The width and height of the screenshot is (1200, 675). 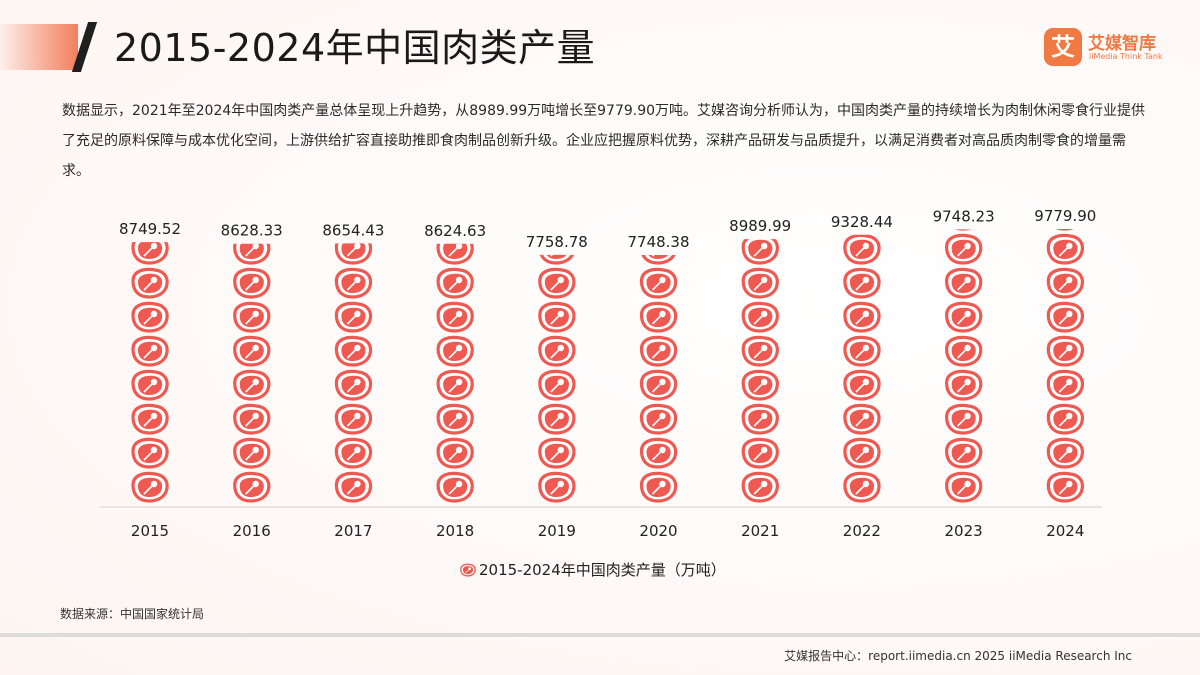 What do you see at coordinates (1065, 531) in the screenshot?
I see `x-tick-label: 2024` at bounding box center [1065, 531].